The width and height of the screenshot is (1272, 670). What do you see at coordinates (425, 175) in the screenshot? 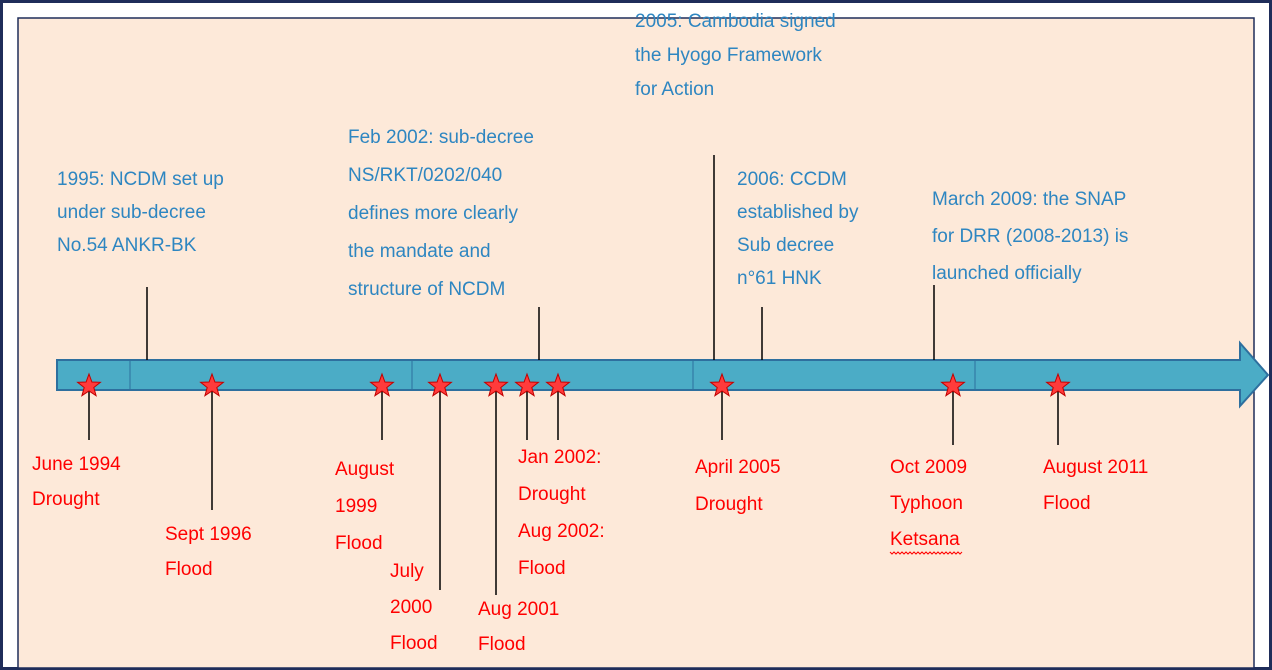
I see `event-label: NS/RKT/0202/040` at bounding box center [425, 175].